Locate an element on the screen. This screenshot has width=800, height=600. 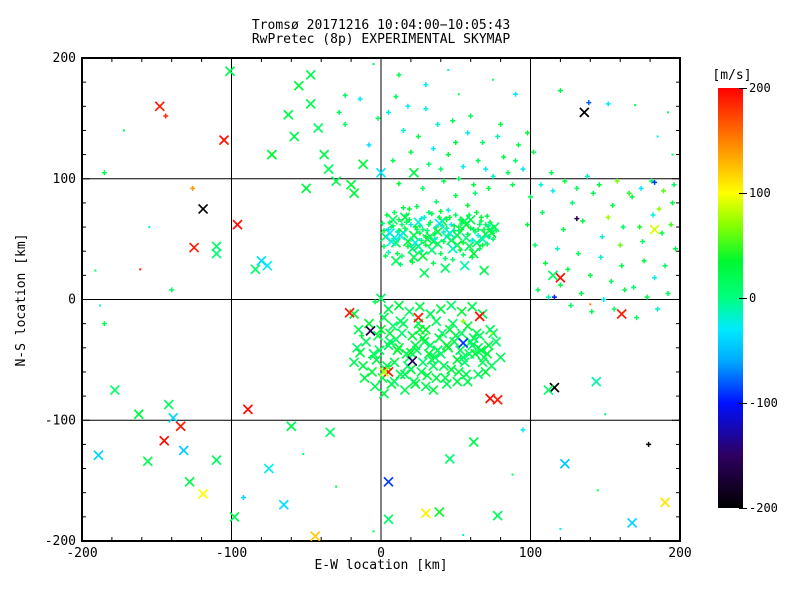
y-tick-label: -200 is located at coordinates (60, 541).